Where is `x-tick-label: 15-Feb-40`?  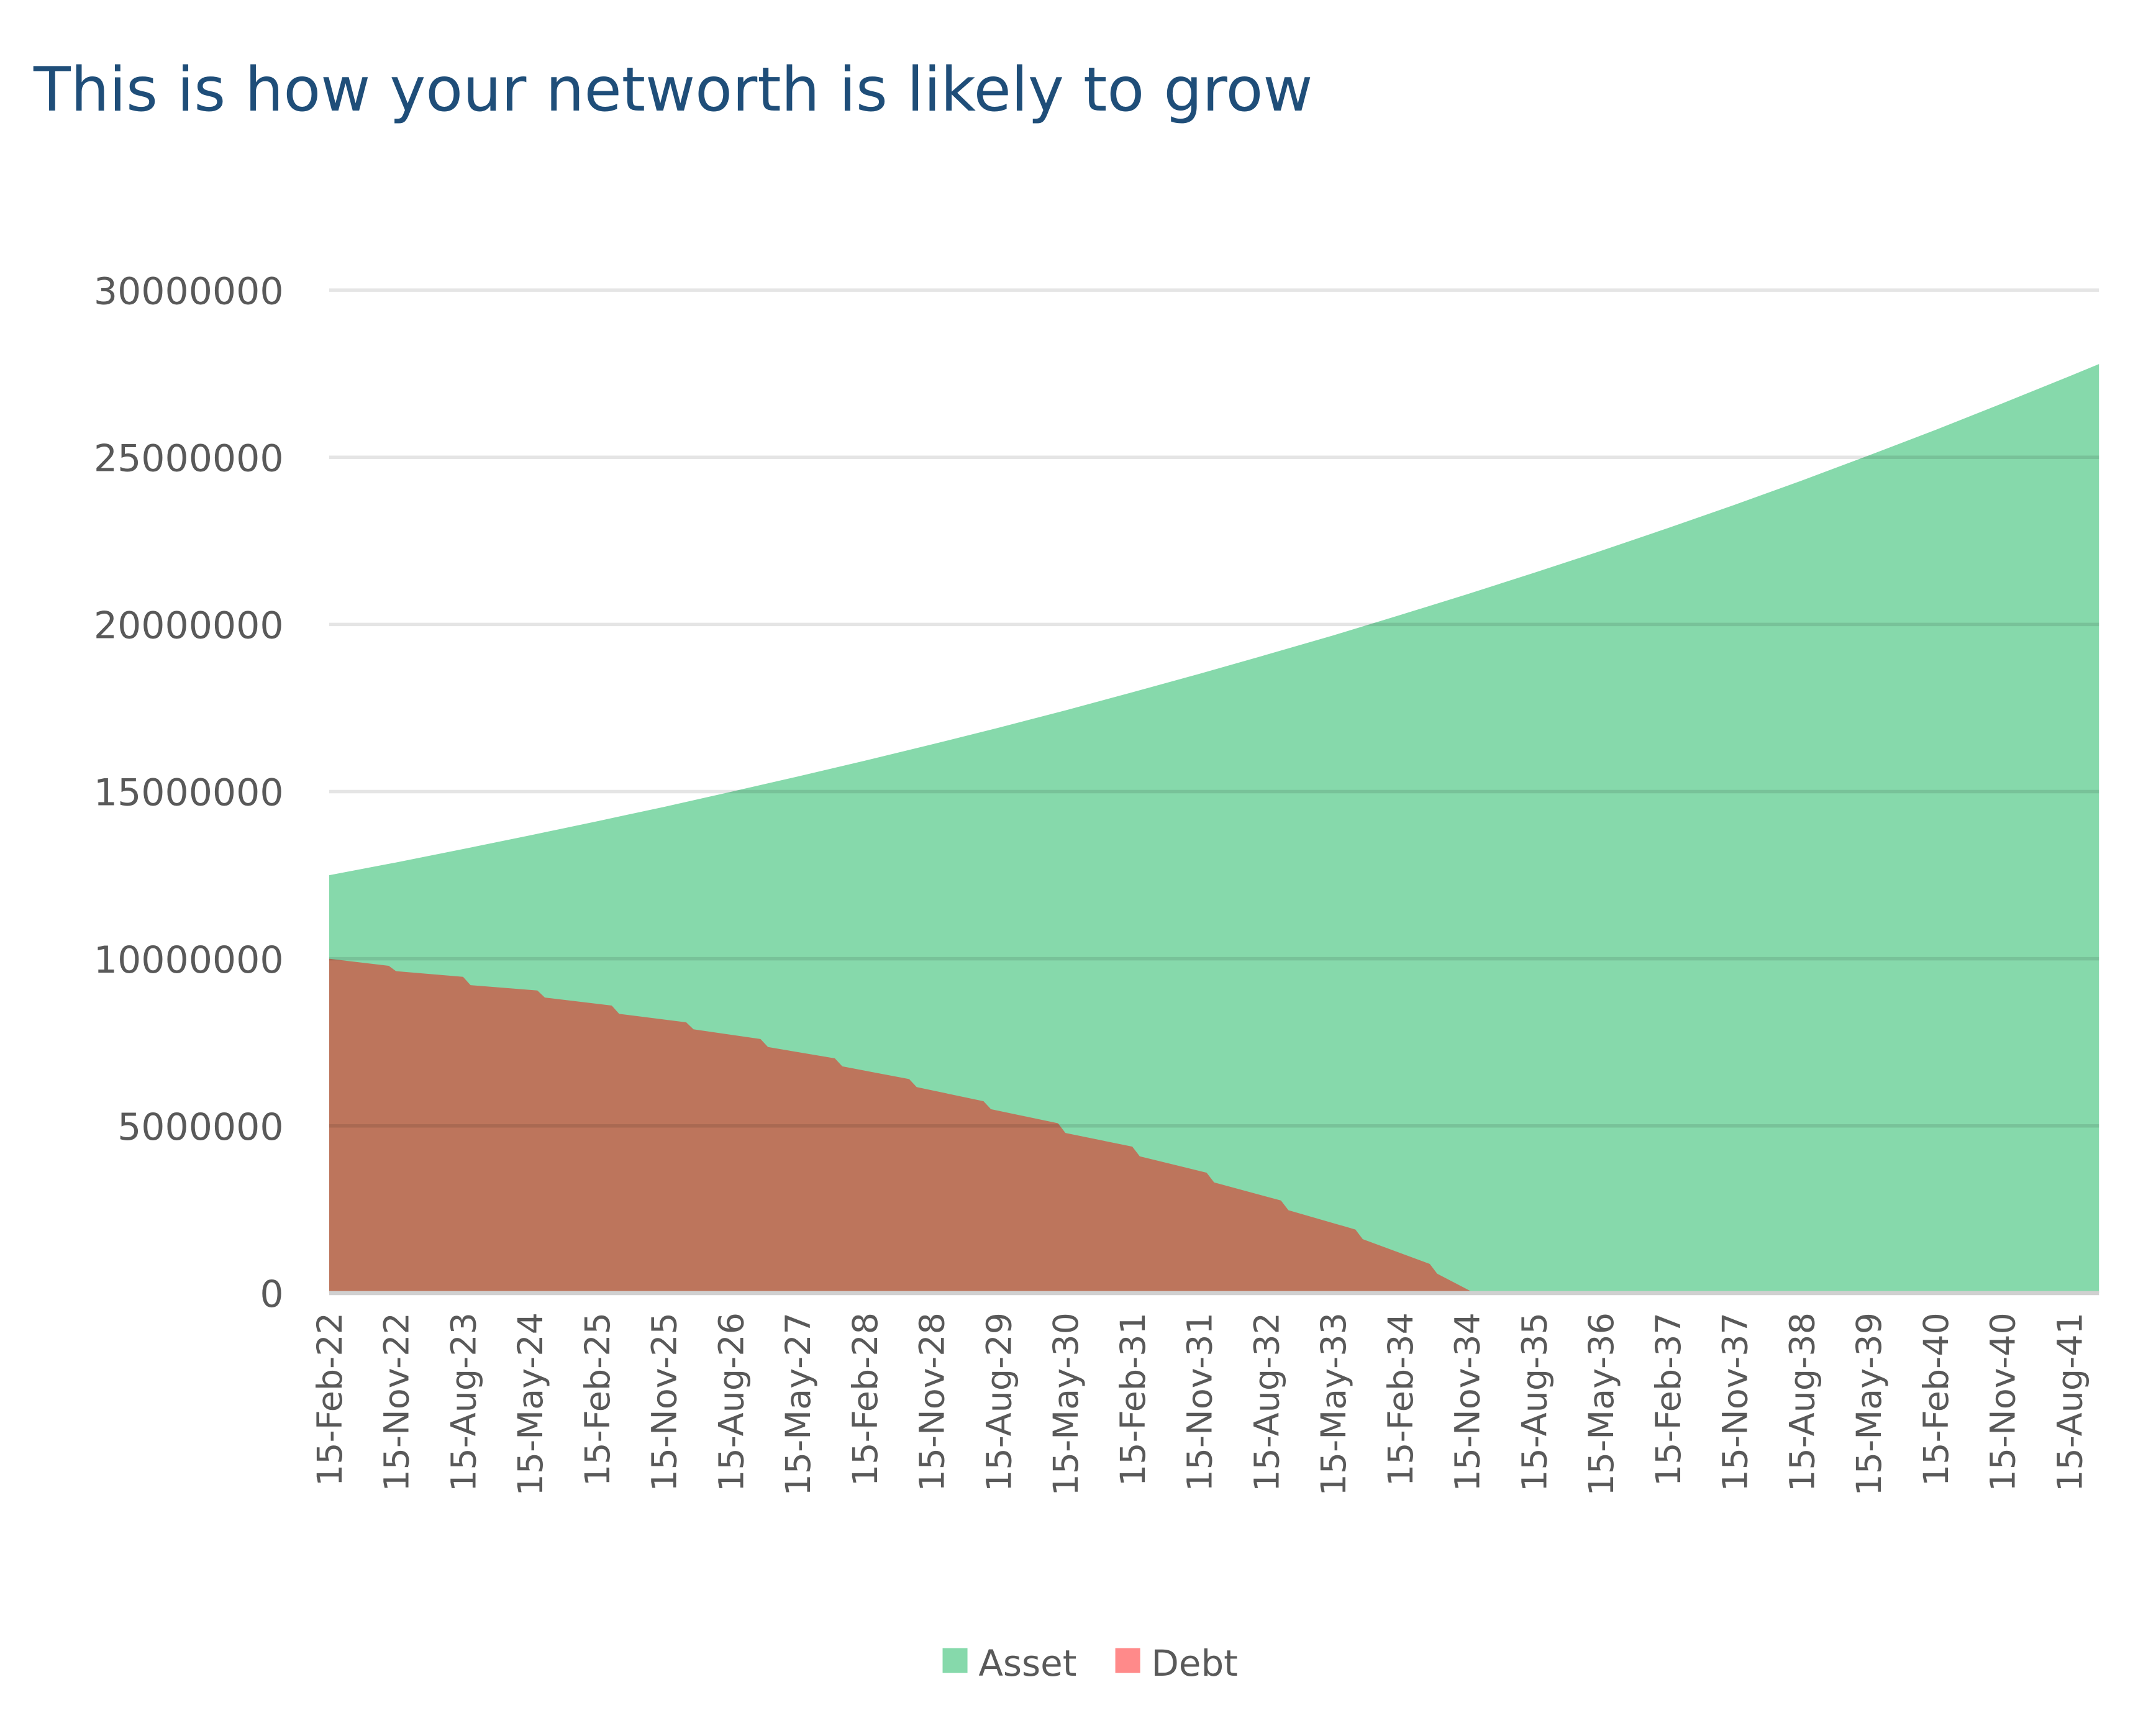 x-tick-label: 15-Feb-40 is located at coordinates (1937, 1399).